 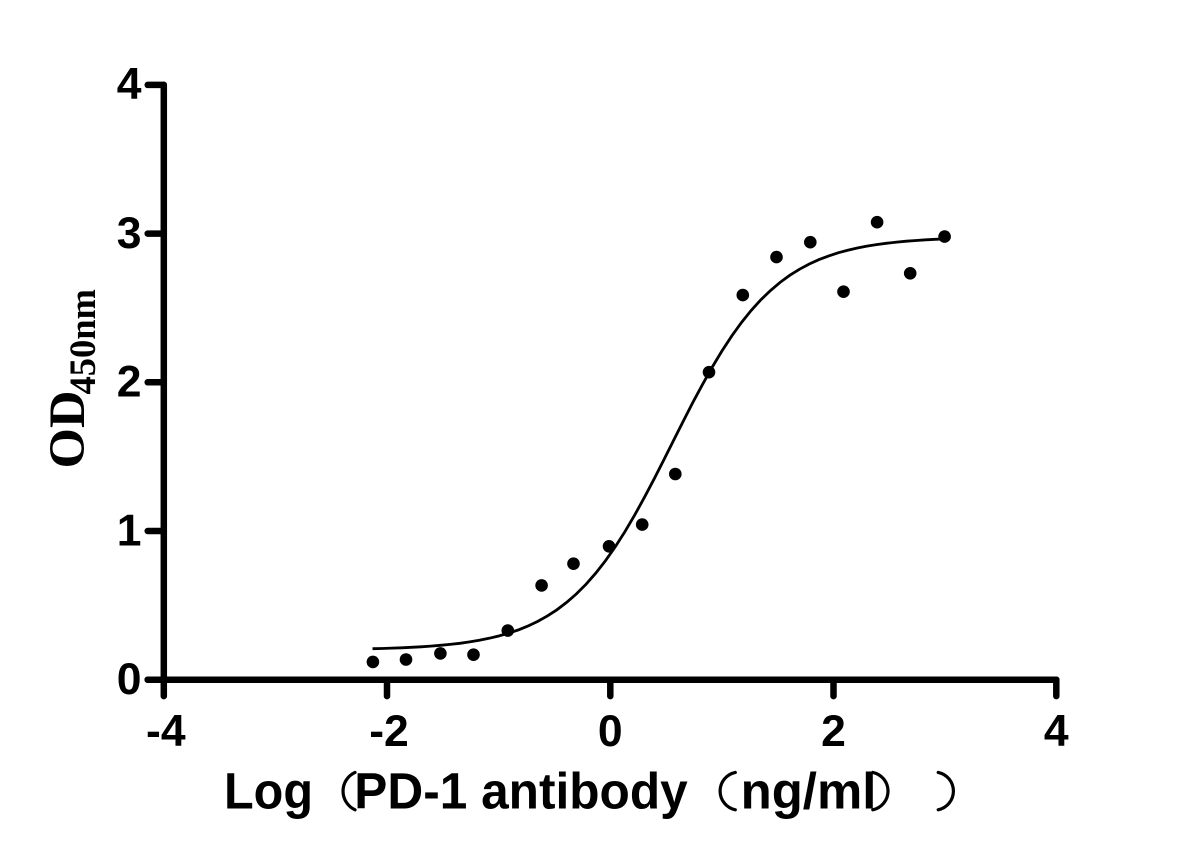 What do you see at coordinates (166, 731) in the screenshot?
I see `svg-text: -4` at bounding box center [166, 731].